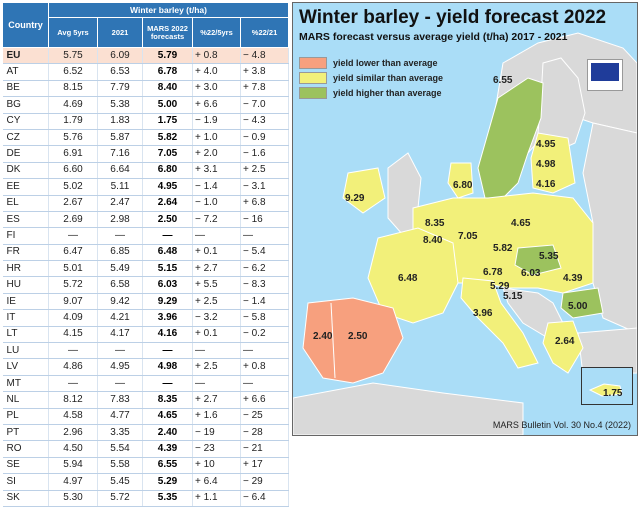 The height and width of the screenshot is (507, 640). I want to click on pct21-cell: − 6.2, so click(265, 269).